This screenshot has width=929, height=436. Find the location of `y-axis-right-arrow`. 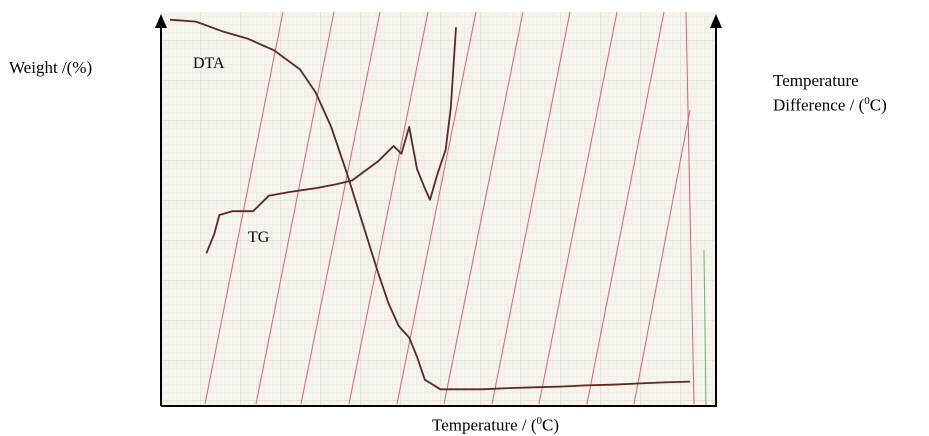

y-axis-right-arrow is located at coordinates (716, 21).